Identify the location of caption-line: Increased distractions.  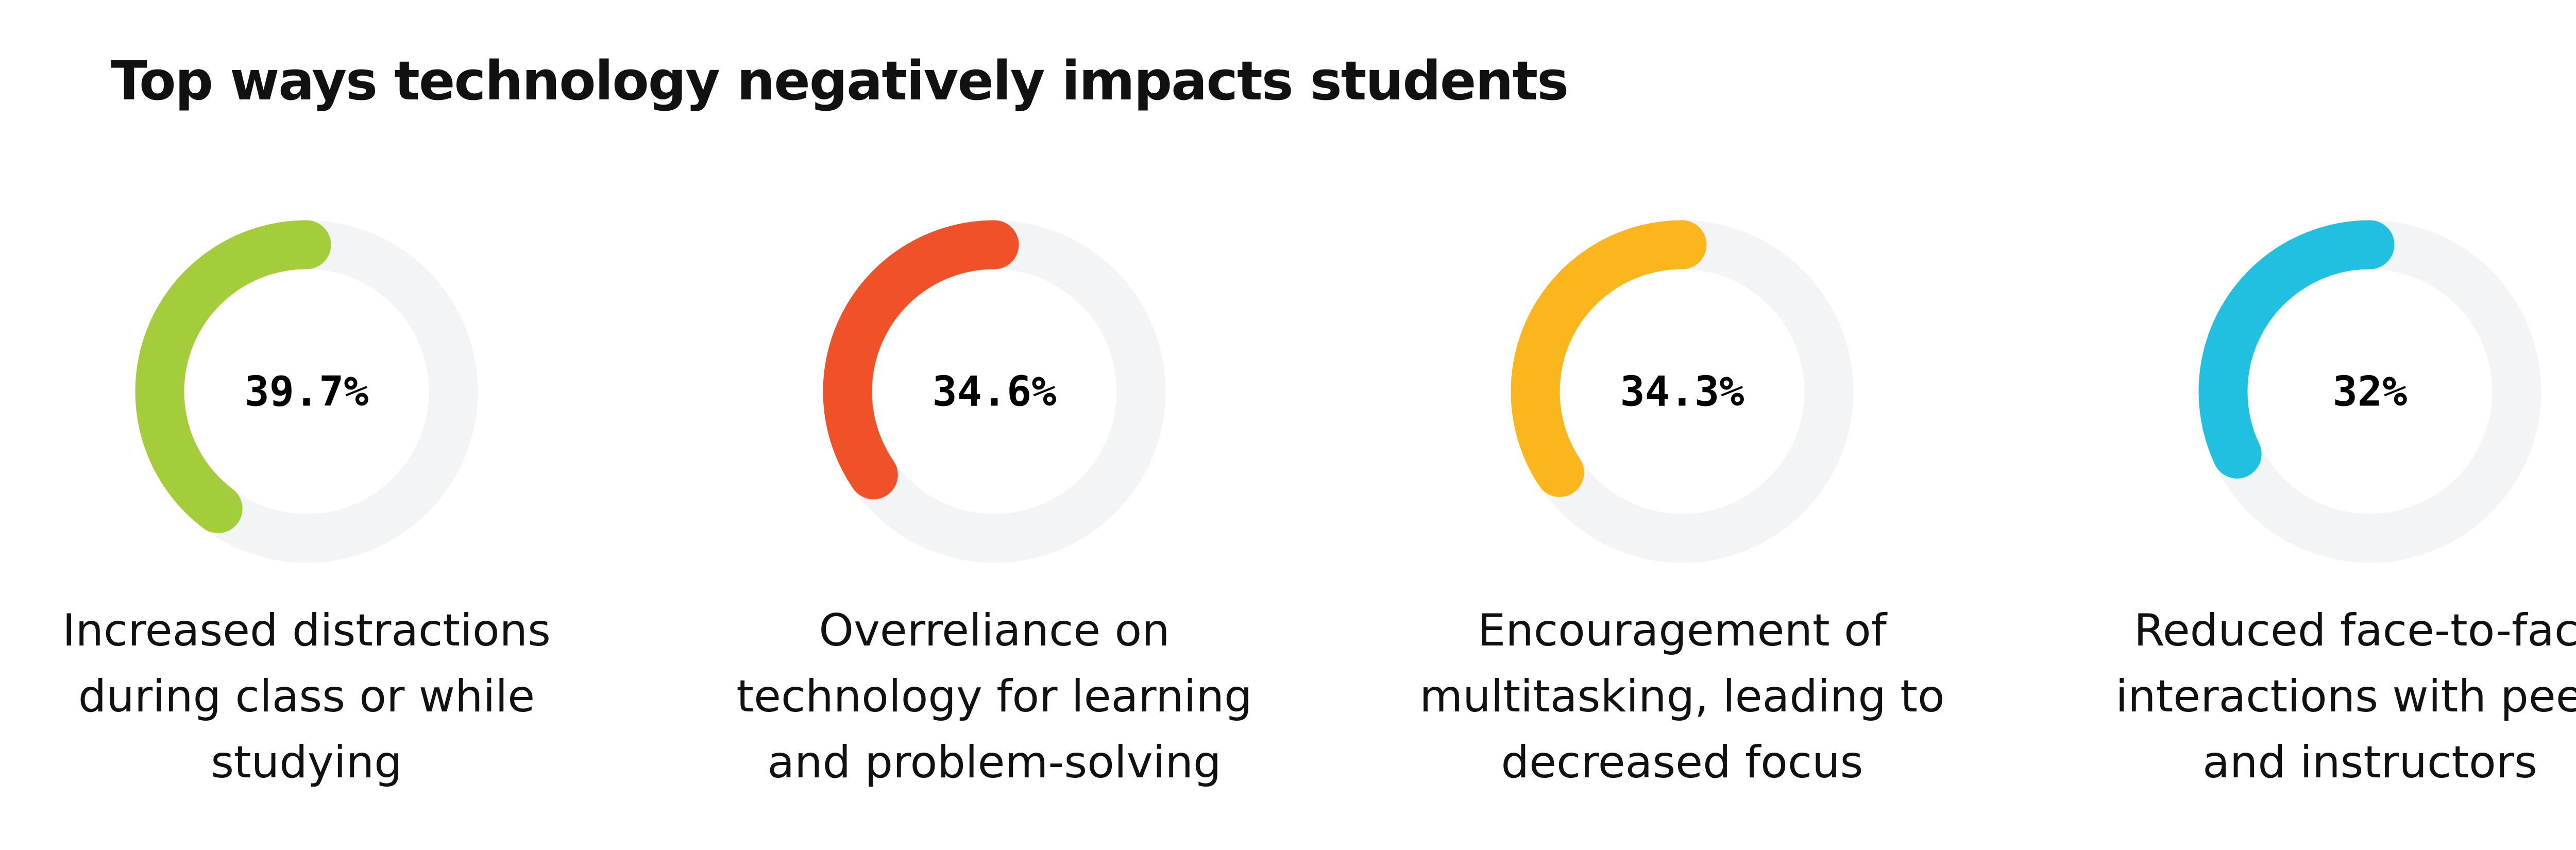
(306, 630).